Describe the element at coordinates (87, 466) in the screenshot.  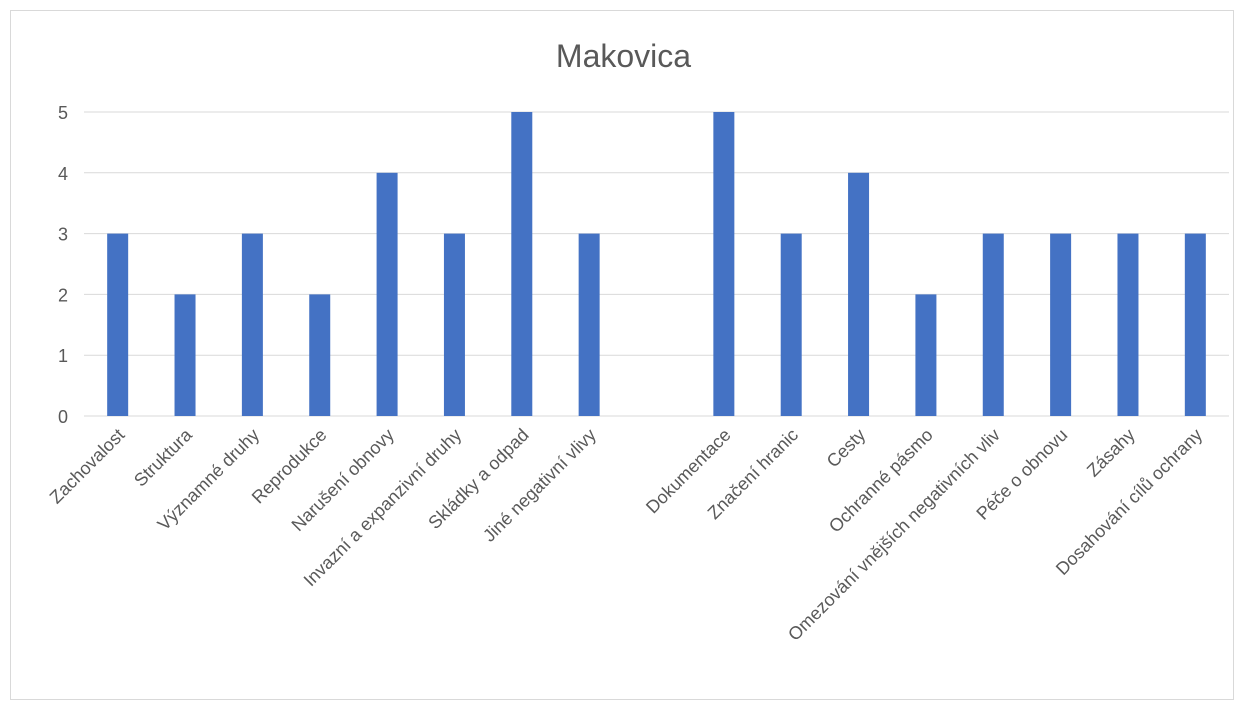
I see `x-category-label: Zachovalost` at that location.